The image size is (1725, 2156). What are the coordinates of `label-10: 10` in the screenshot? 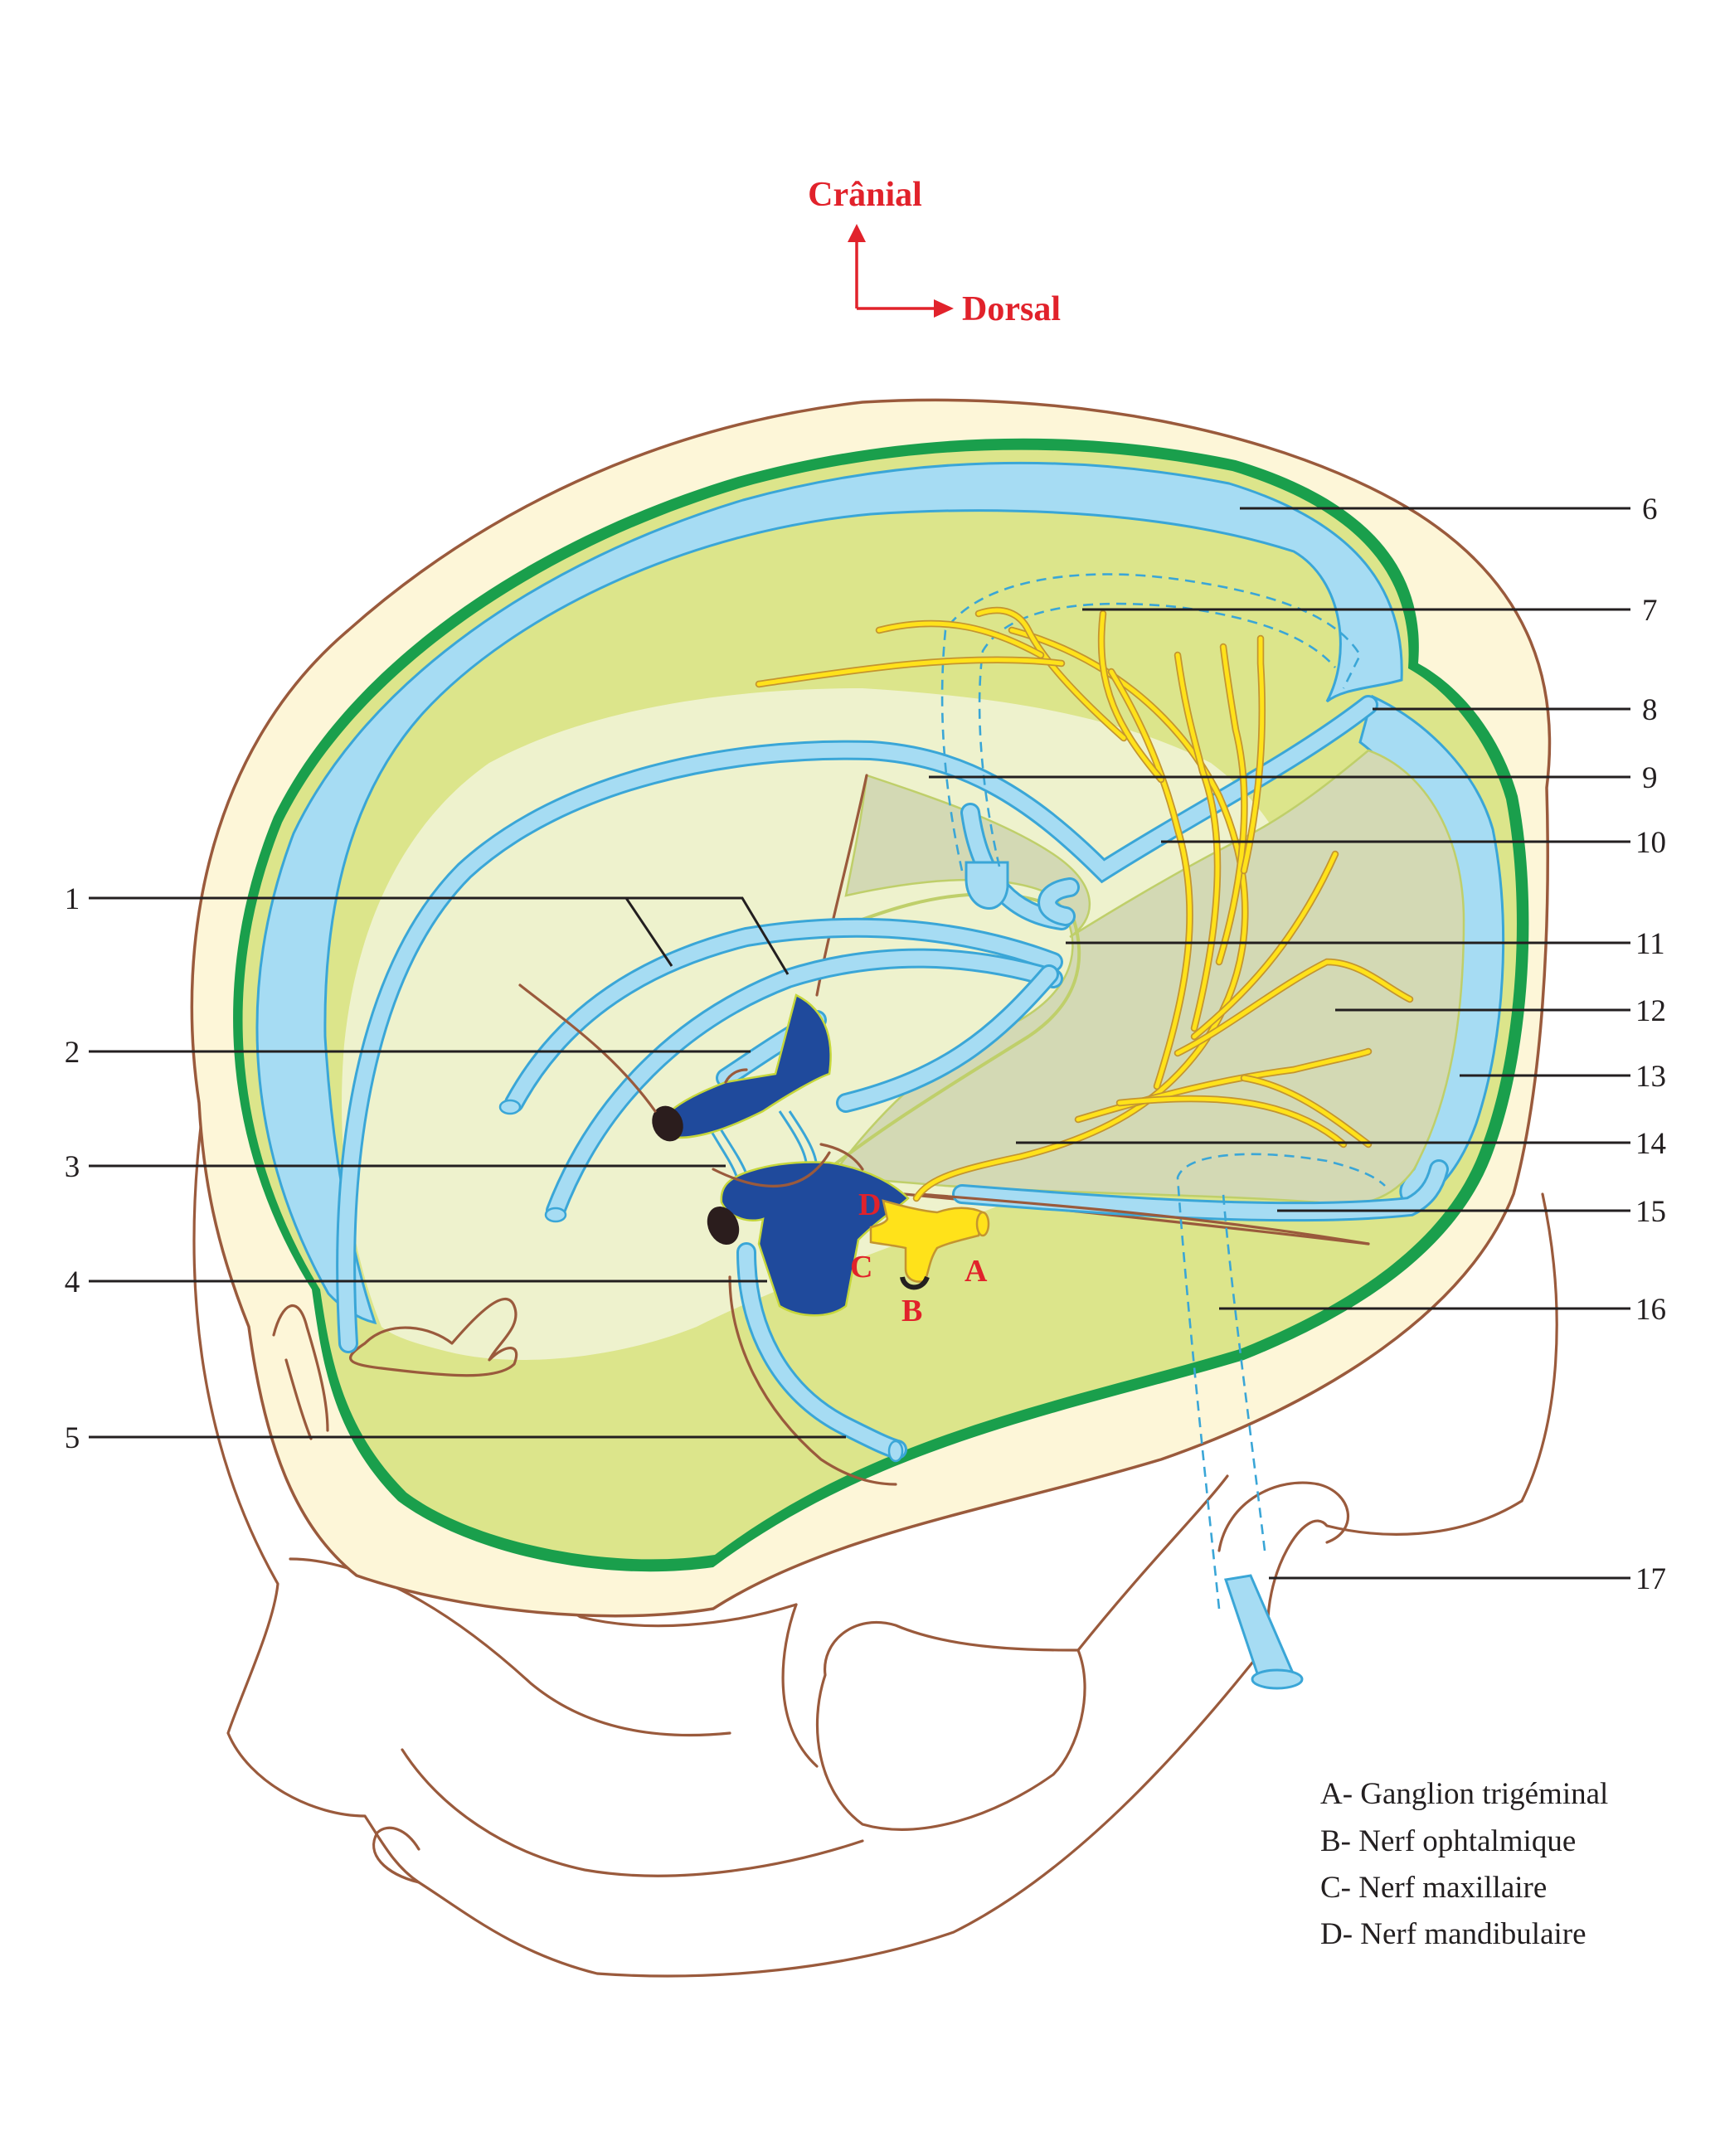 It's located at (1651, 843).